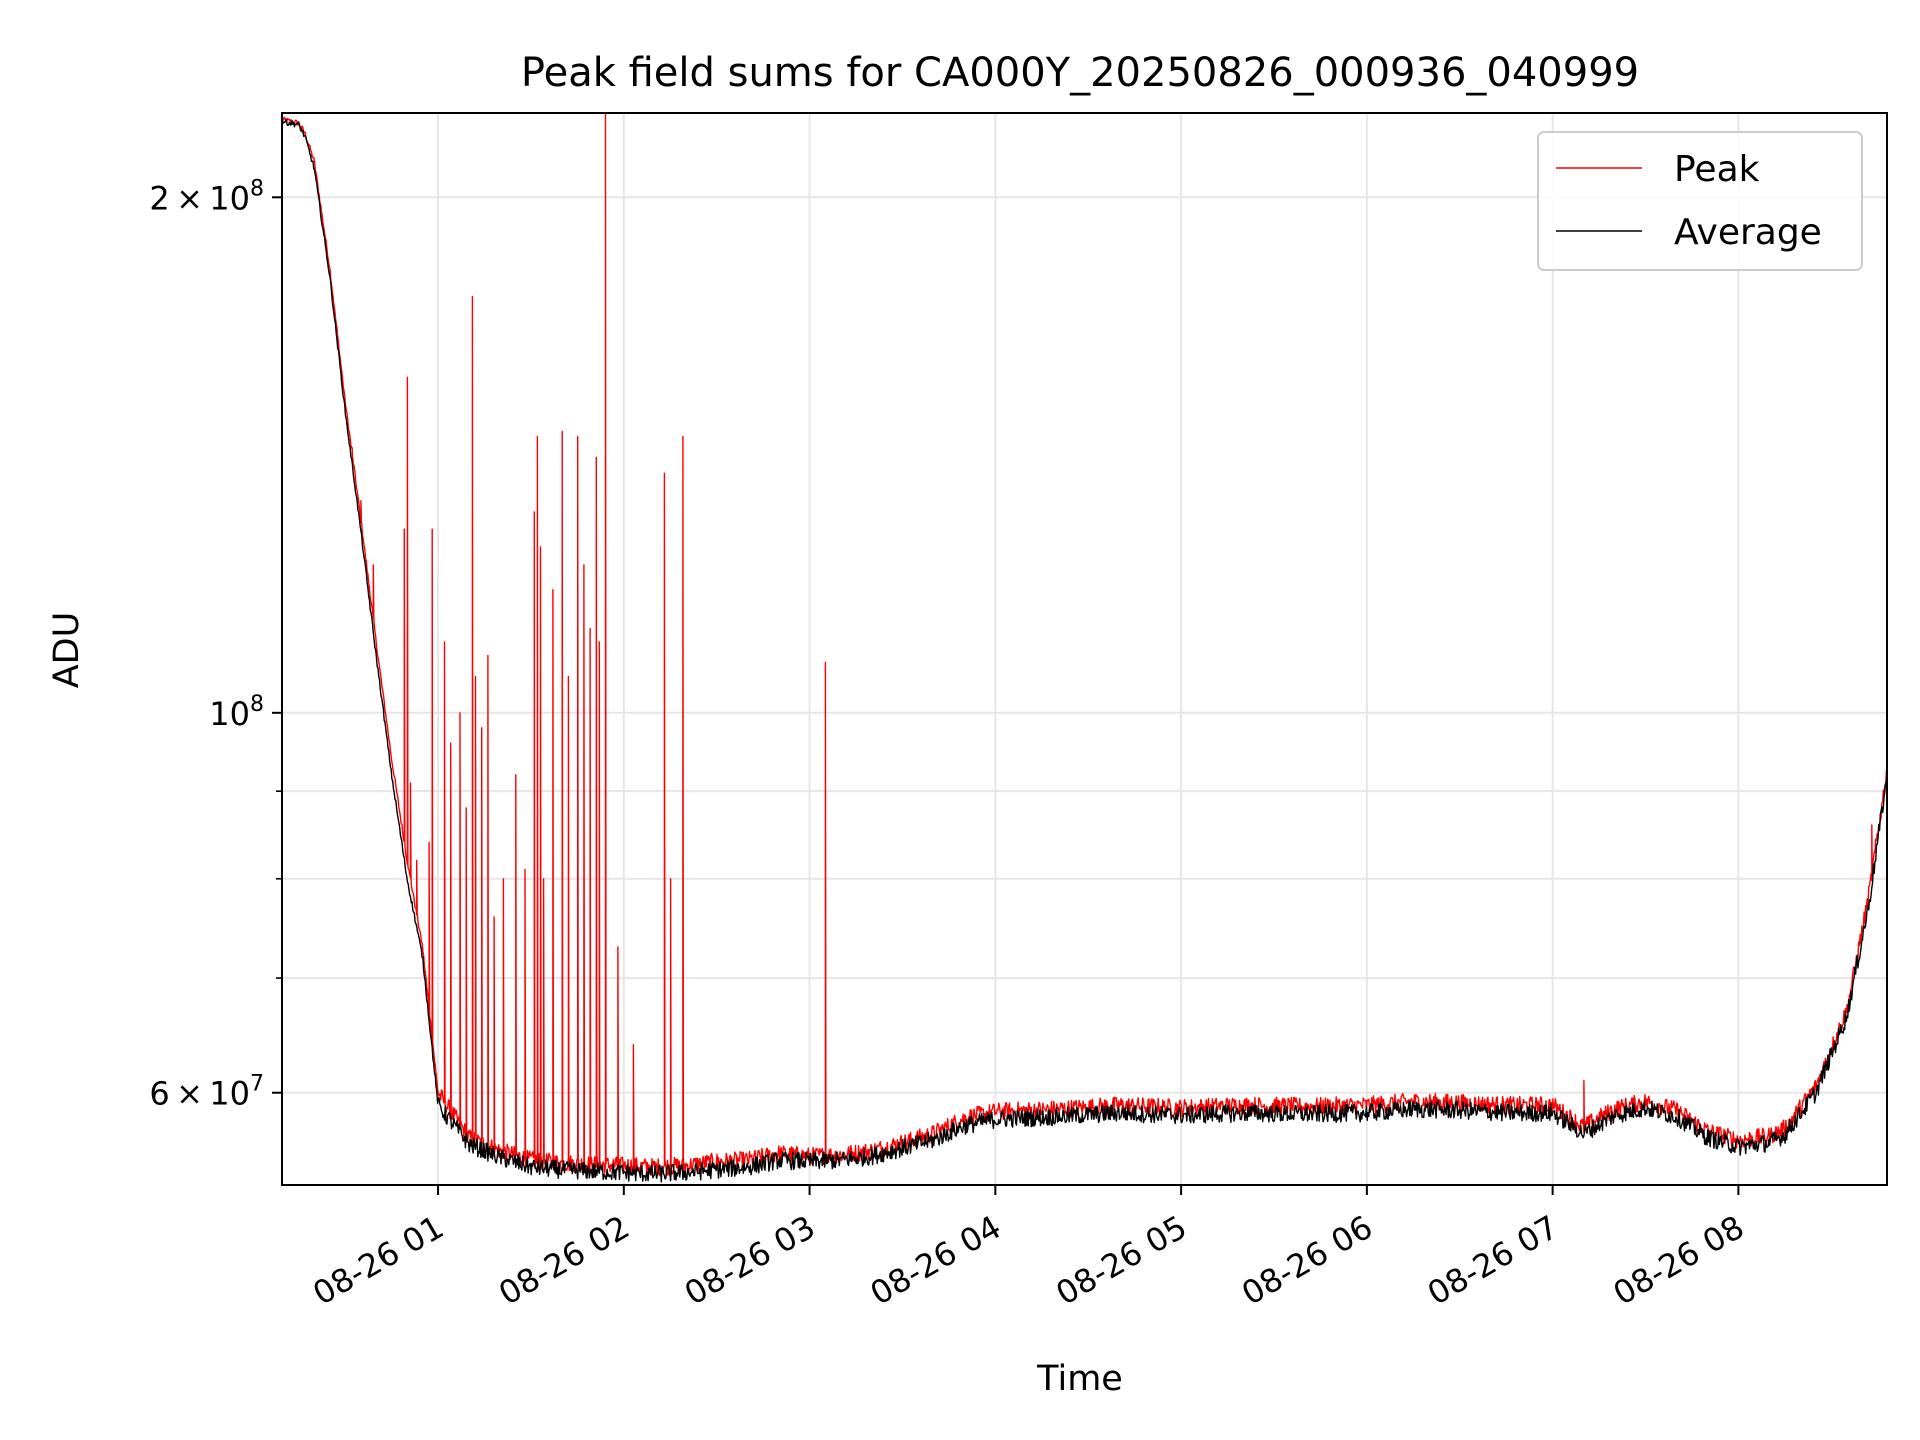 The height and width of the screenshot is (1440, 1920). I want to click on legend: Peak Average, so click(1700, 201).